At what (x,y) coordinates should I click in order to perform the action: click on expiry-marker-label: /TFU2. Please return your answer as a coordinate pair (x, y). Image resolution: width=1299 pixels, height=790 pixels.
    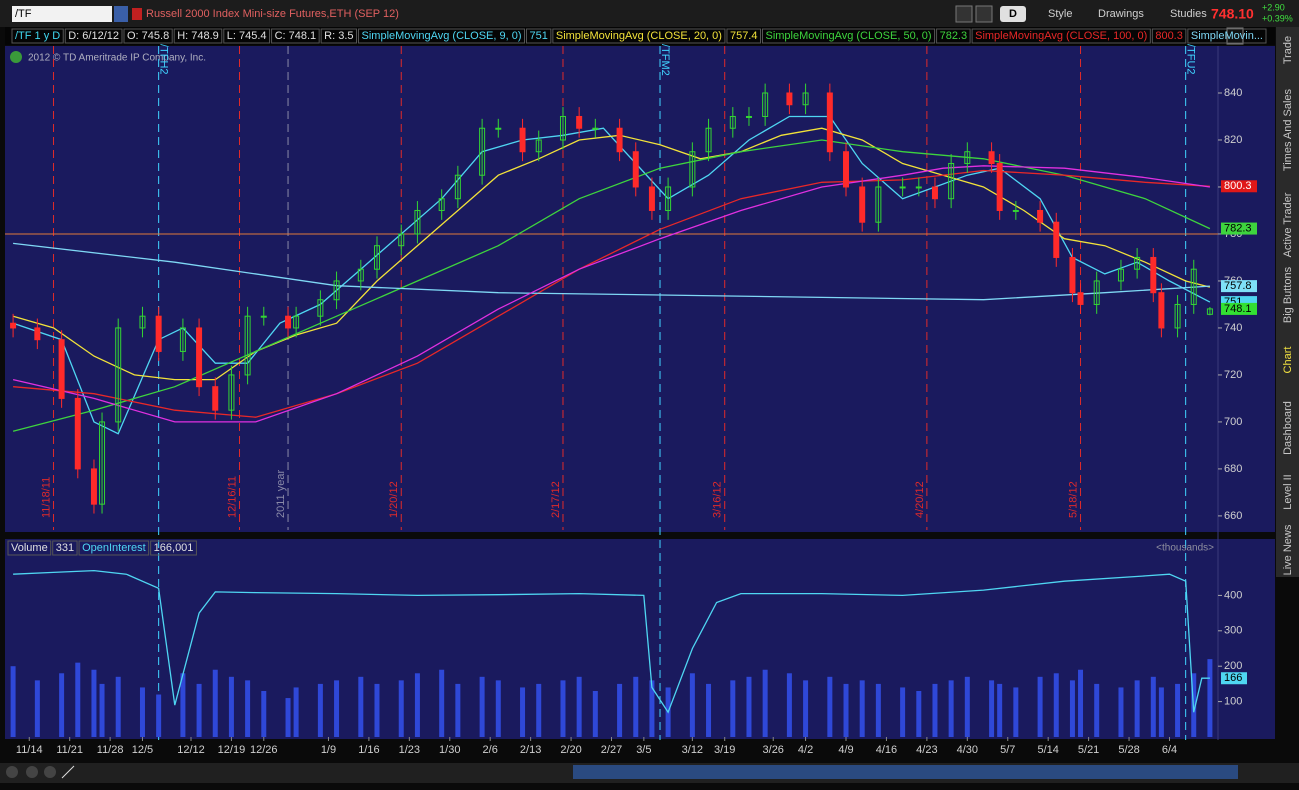
    Looking at the image, I should click on (1191, 59).